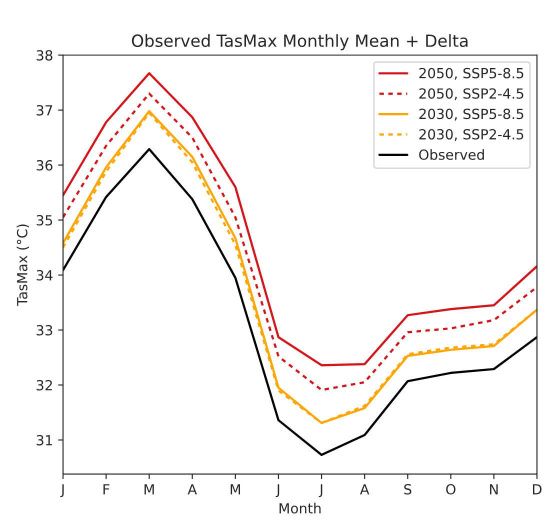 This screenshot has width=553, height=525. What do you see at coordinates (494, 489) in the screenshot?
I see `x-tick-label: N` at bounding box center [494, 489].